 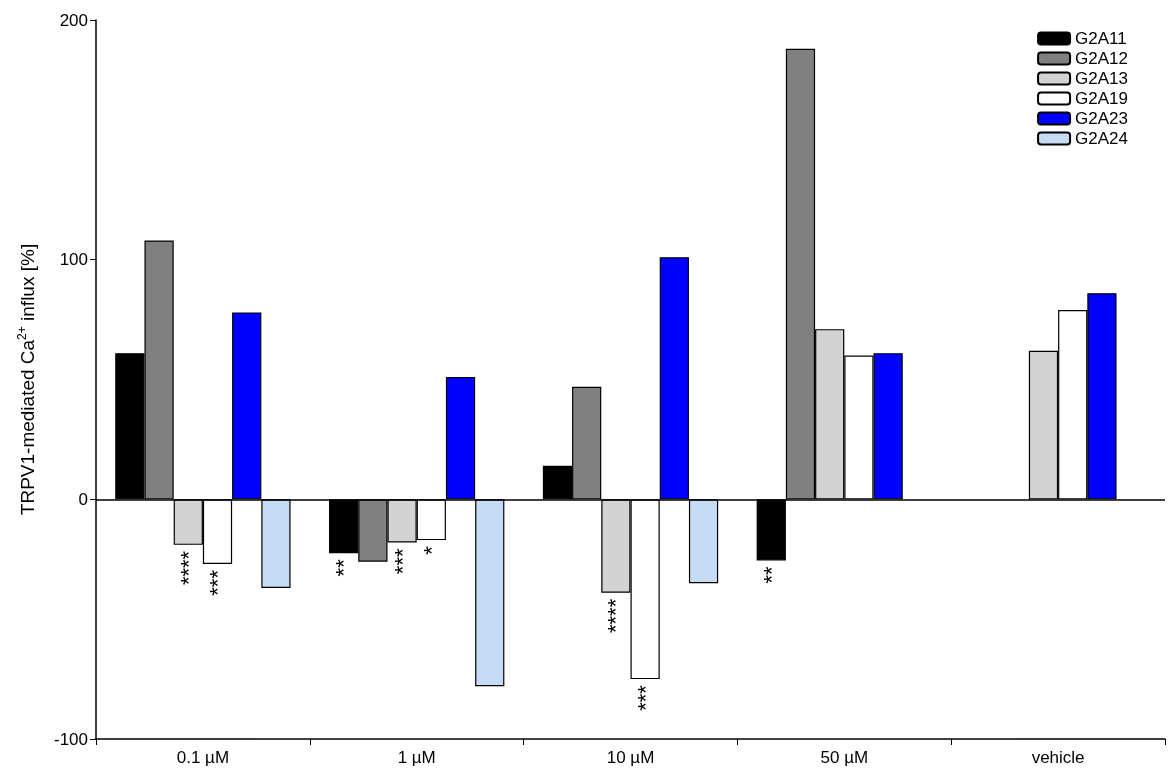 I want to click on legend-label: G2A12, so click(x=1102, y=58).